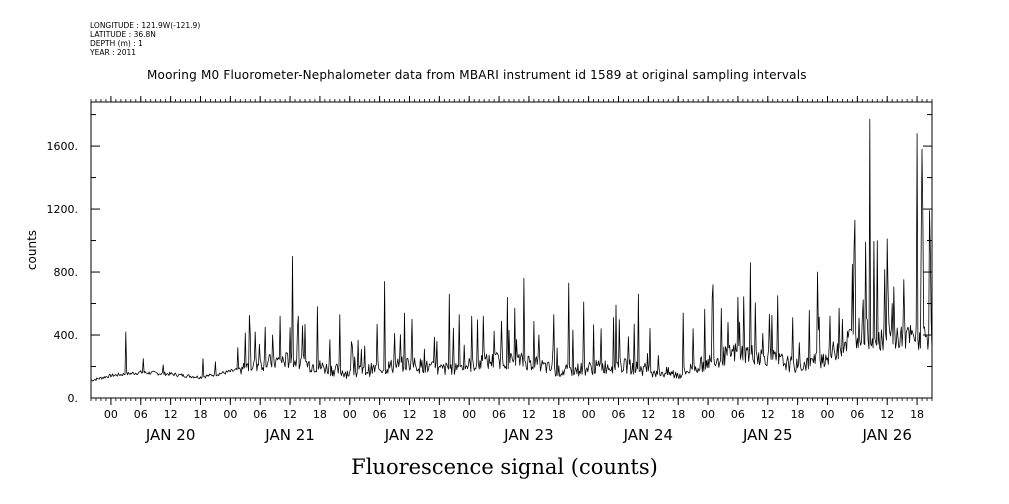 The image size is (1009, 504). What do you see at coordinates (528, 435) in the screenshot?
I see `day-label: JAN 23` at bounding box center [528, 435].